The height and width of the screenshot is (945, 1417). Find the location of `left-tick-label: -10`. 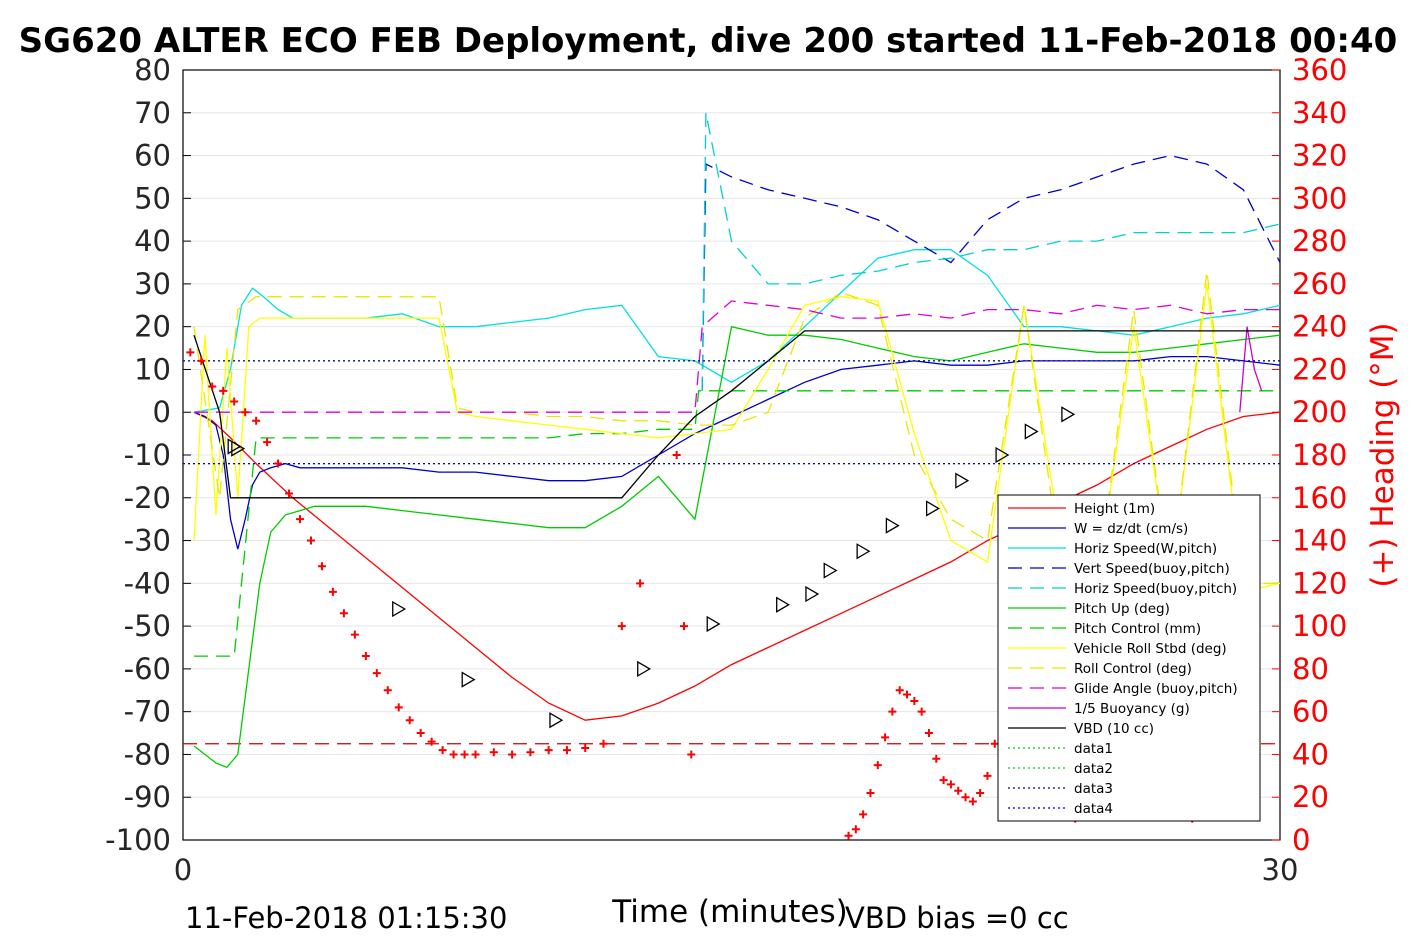

left-tick-label: -10 is located at coordinates (147, 455).